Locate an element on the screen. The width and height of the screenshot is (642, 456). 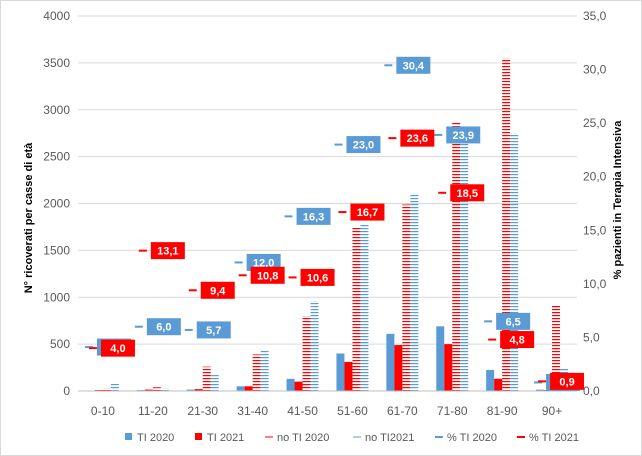
data-label: 4,0 is located at coordinates (117, 349).